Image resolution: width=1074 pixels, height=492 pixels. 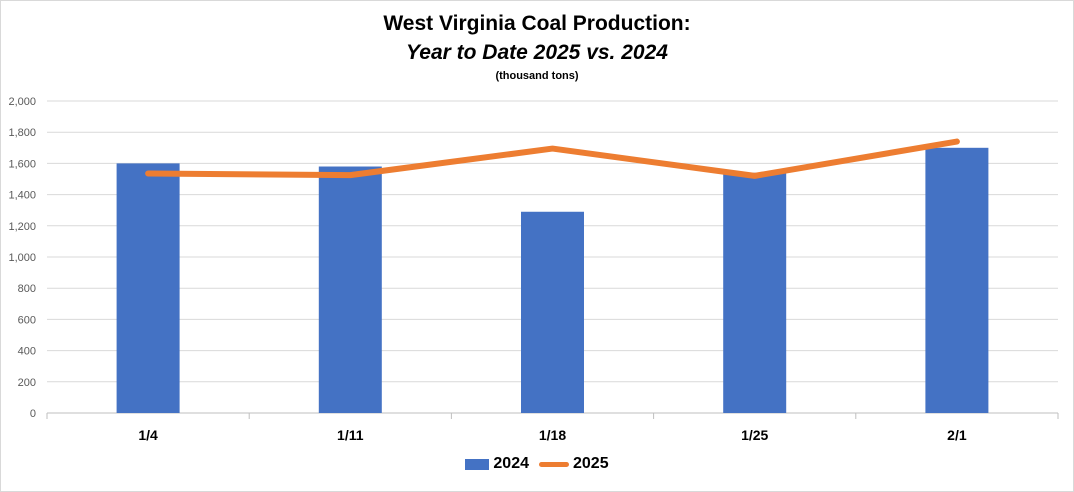 What do you see at coordinates (511, 463) in the screenshot?
I see `legend-label-2024: 2024` at bounding box center [511, 463].